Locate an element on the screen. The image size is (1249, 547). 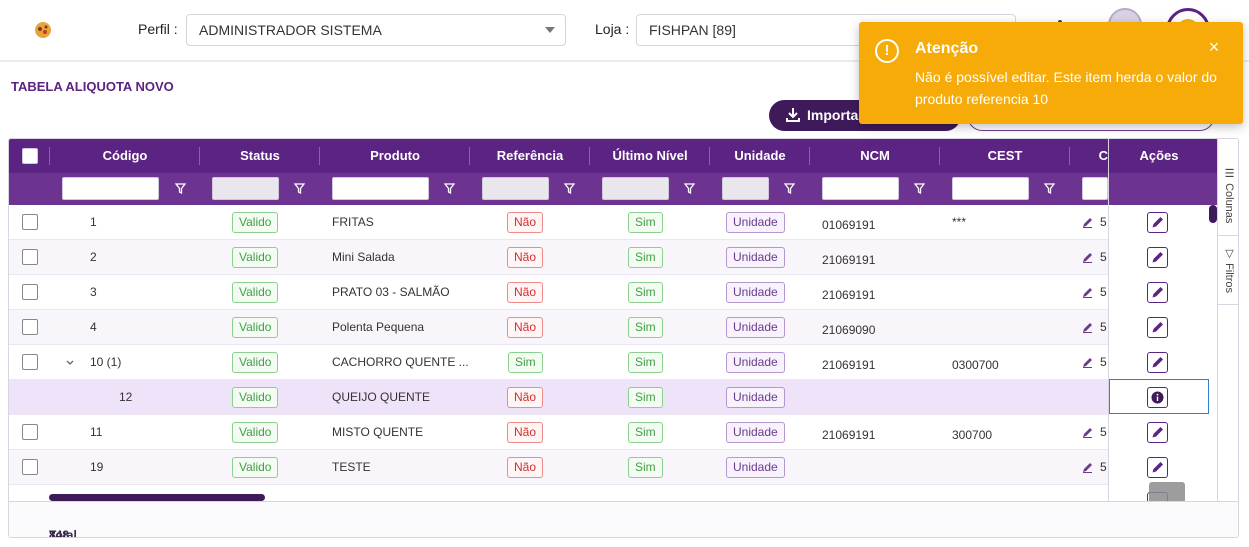
cell-produto: PRATO 03 - SALMÃO is located at coordinates (391, 292).